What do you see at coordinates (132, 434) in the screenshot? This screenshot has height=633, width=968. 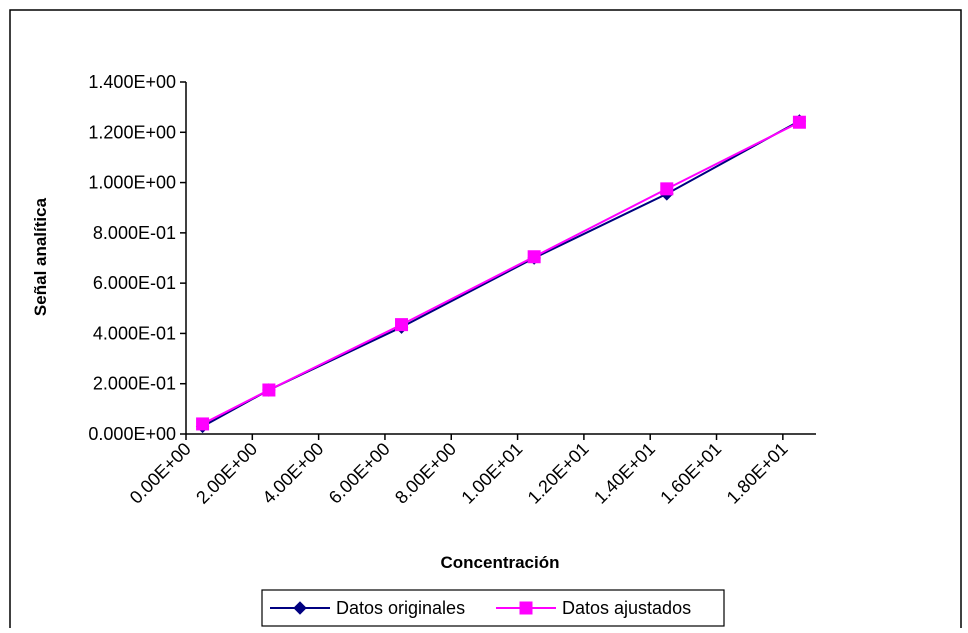 I see `y-tick-label: 0.000E+00` at bounding box center [132, 434].